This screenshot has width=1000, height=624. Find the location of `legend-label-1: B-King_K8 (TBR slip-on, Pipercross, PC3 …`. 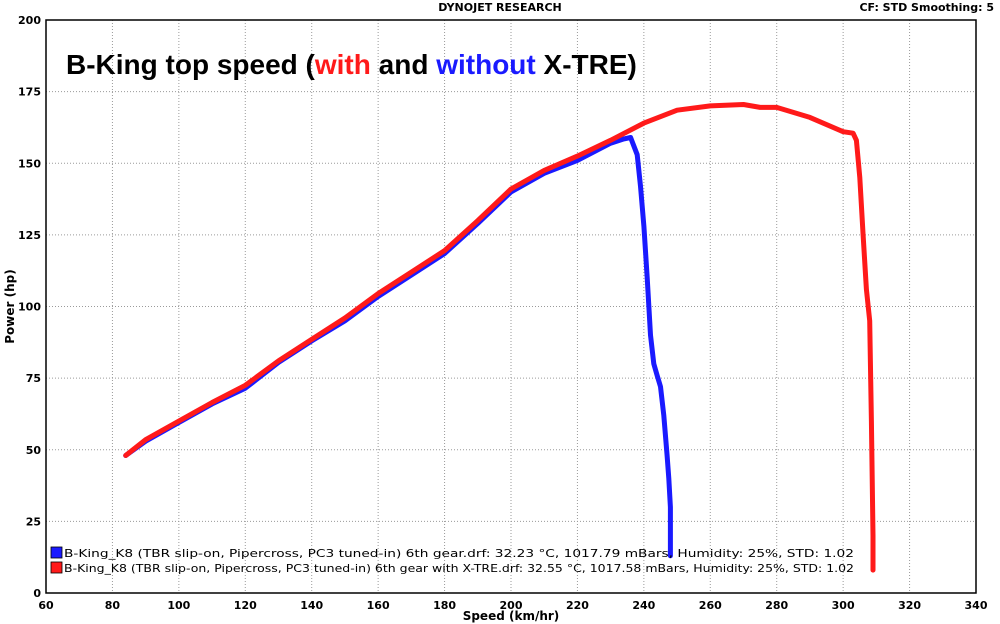

legend-label-1: B-King_K8 (TBR slip-on, Pipercross, PC3 … is located at coordinates (459, 553).